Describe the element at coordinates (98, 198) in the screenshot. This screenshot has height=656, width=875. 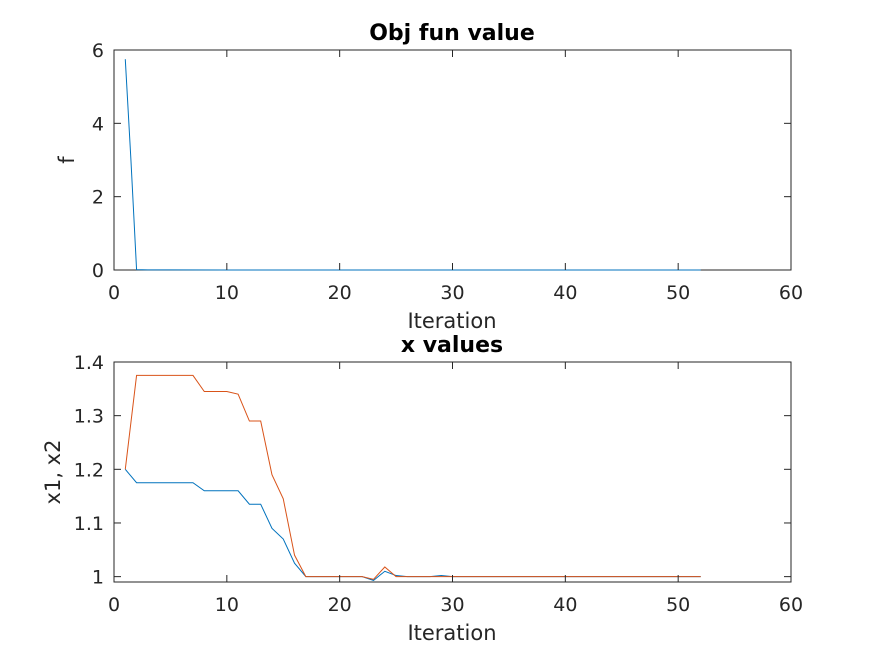
I see `y-tick-label: 2` at that location.